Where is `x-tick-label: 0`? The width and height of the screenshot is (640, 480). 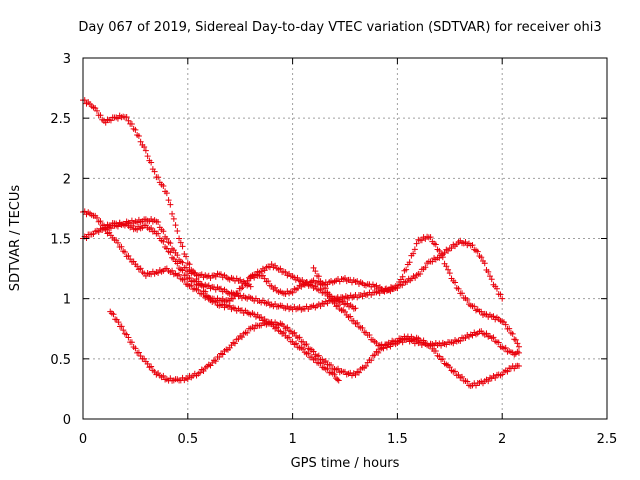
x-tick-label: 0 is located at coordinates (83, 439).